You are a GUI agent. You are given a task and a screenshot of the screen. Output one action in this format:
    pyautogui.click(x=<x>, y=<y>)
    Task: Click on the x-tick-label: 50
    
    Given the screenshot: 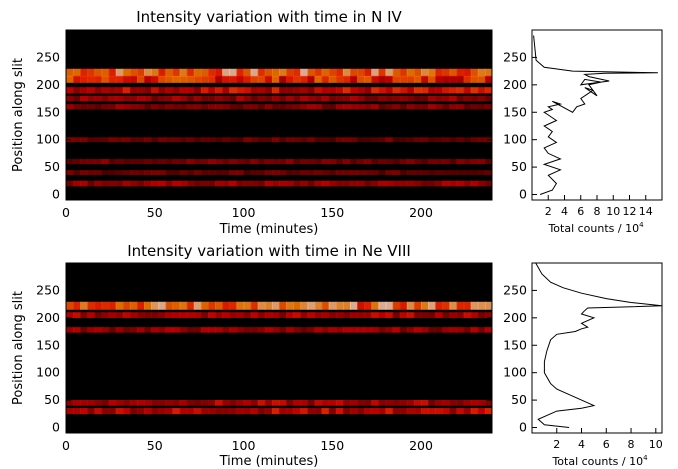 What is the action you would take?
    pyautogui.click(x=155, y=212)
    